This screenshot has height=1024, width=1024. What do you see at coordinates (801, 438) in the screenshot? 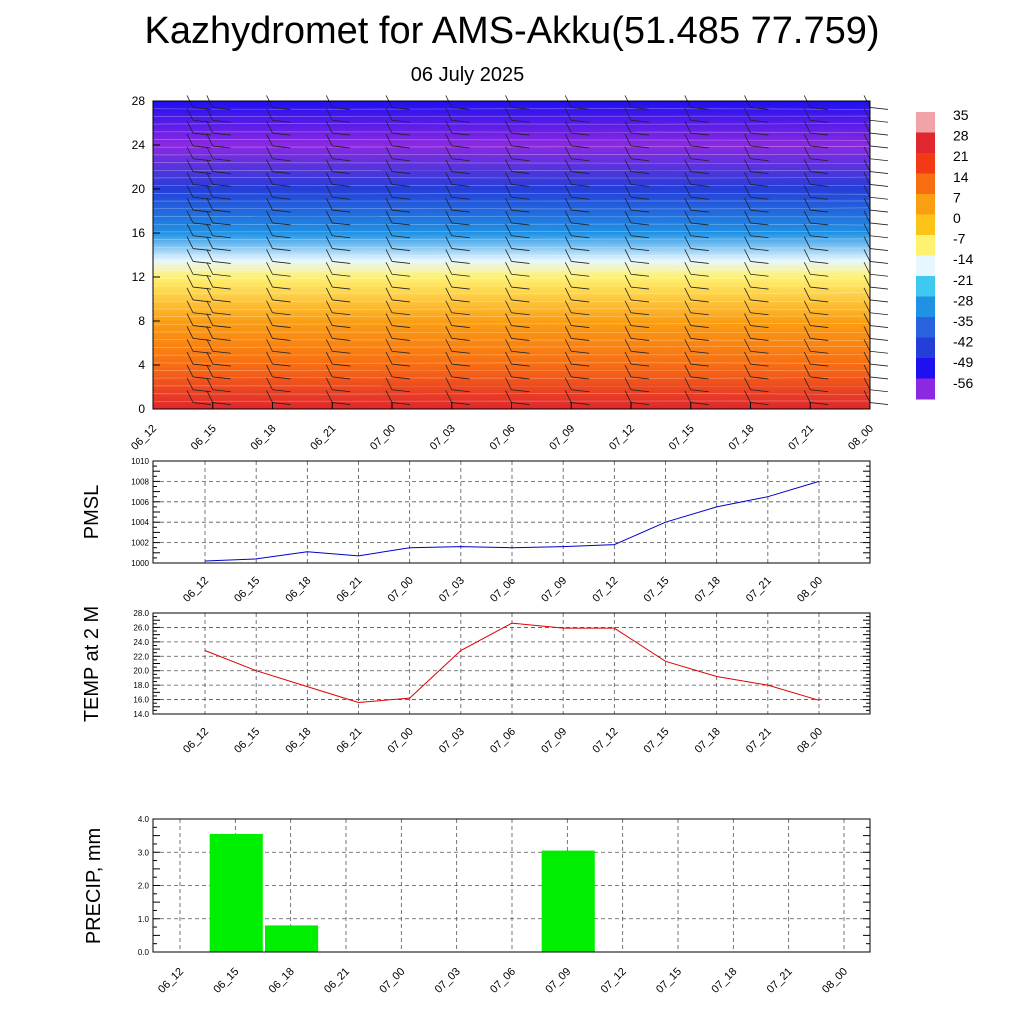
I see `heat-x-tick-label: 07_21` at bounding box center [801, 438].